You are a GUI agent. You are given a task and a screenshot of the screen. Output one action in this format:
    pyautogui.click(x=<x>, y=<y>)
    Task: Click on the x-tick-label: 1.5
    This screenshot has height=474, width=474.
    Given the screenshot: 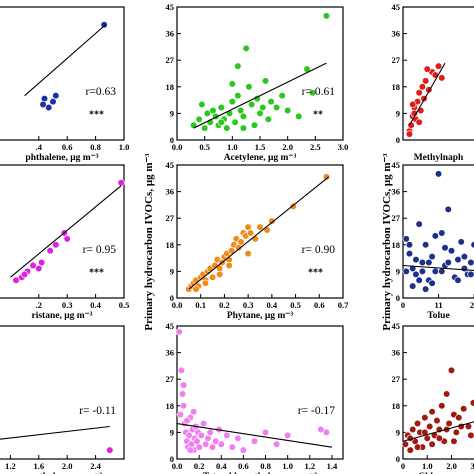 What is the action you would take?
    pyautogui.click(x=260, y=147)
    